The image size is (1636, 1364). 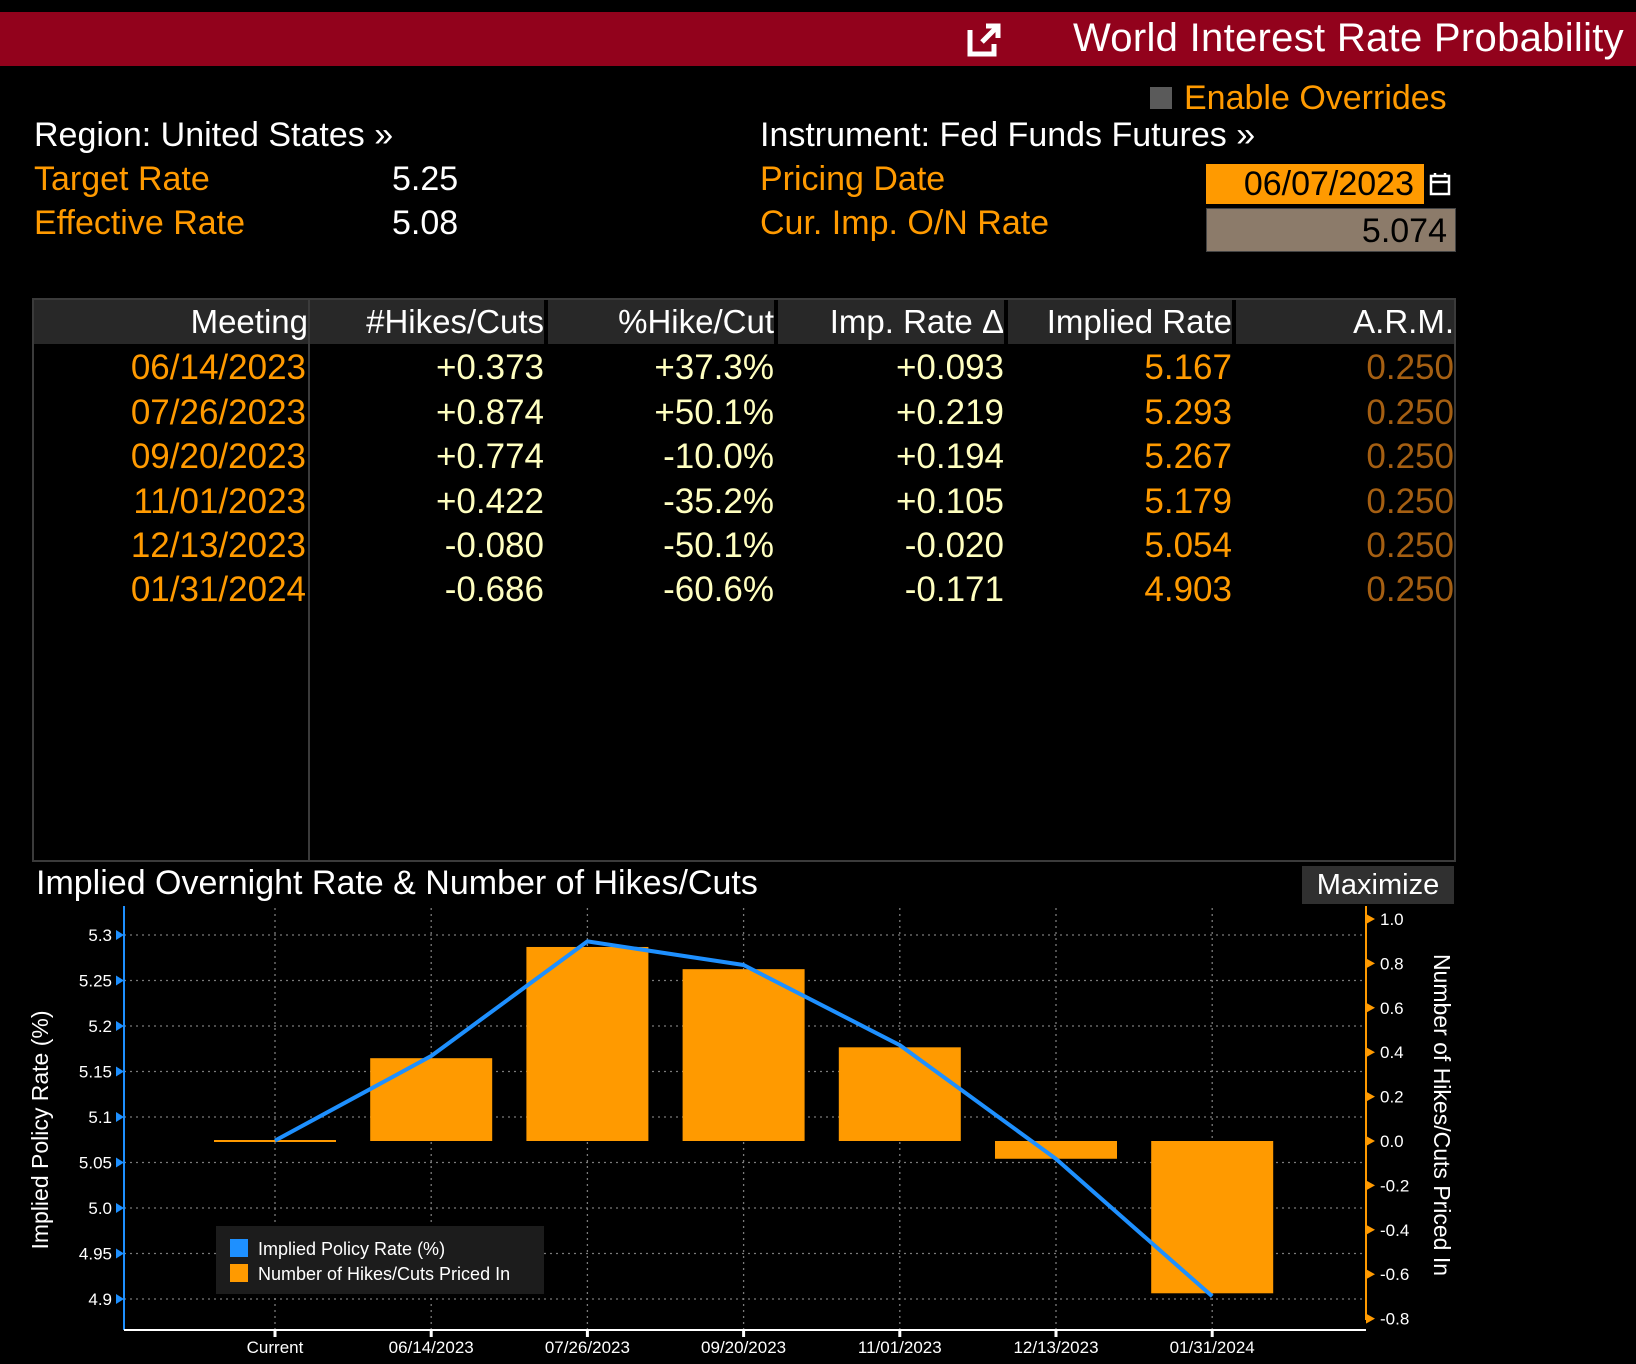 I want to click on enable-overrides-label: Enable Overrides, so click(x=1315, y=97).